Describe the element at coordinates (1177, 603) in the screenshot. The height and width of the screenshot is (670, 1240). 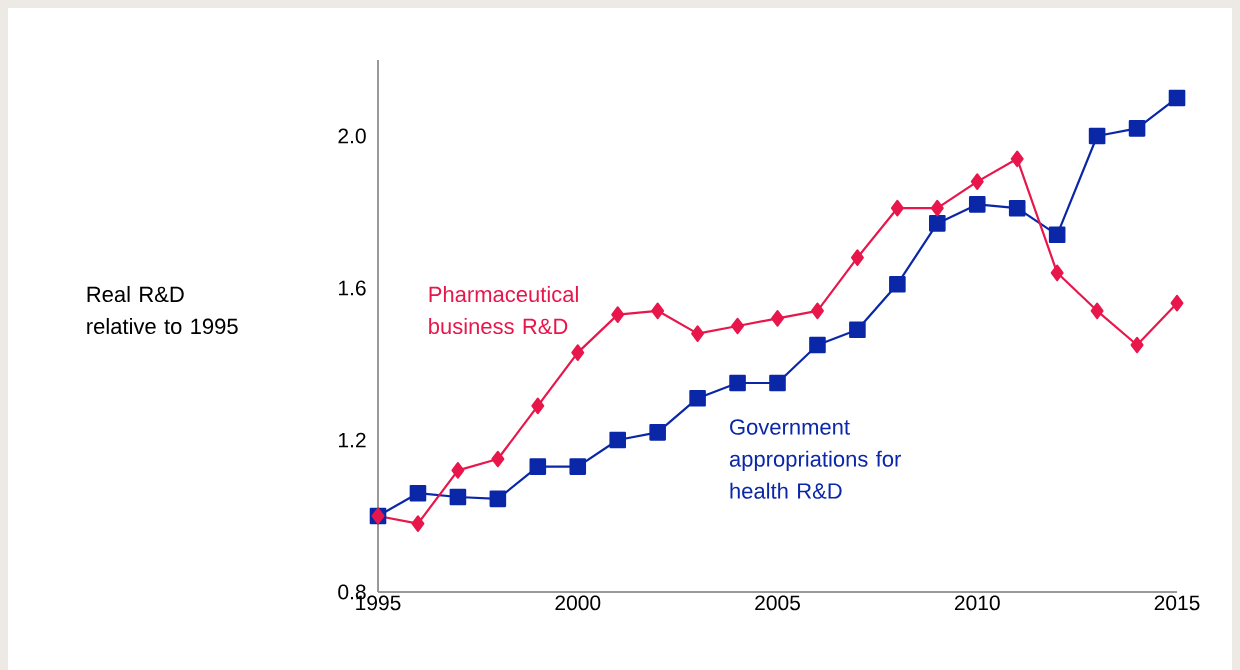
I see `x-tick-label: 2015` at that location.